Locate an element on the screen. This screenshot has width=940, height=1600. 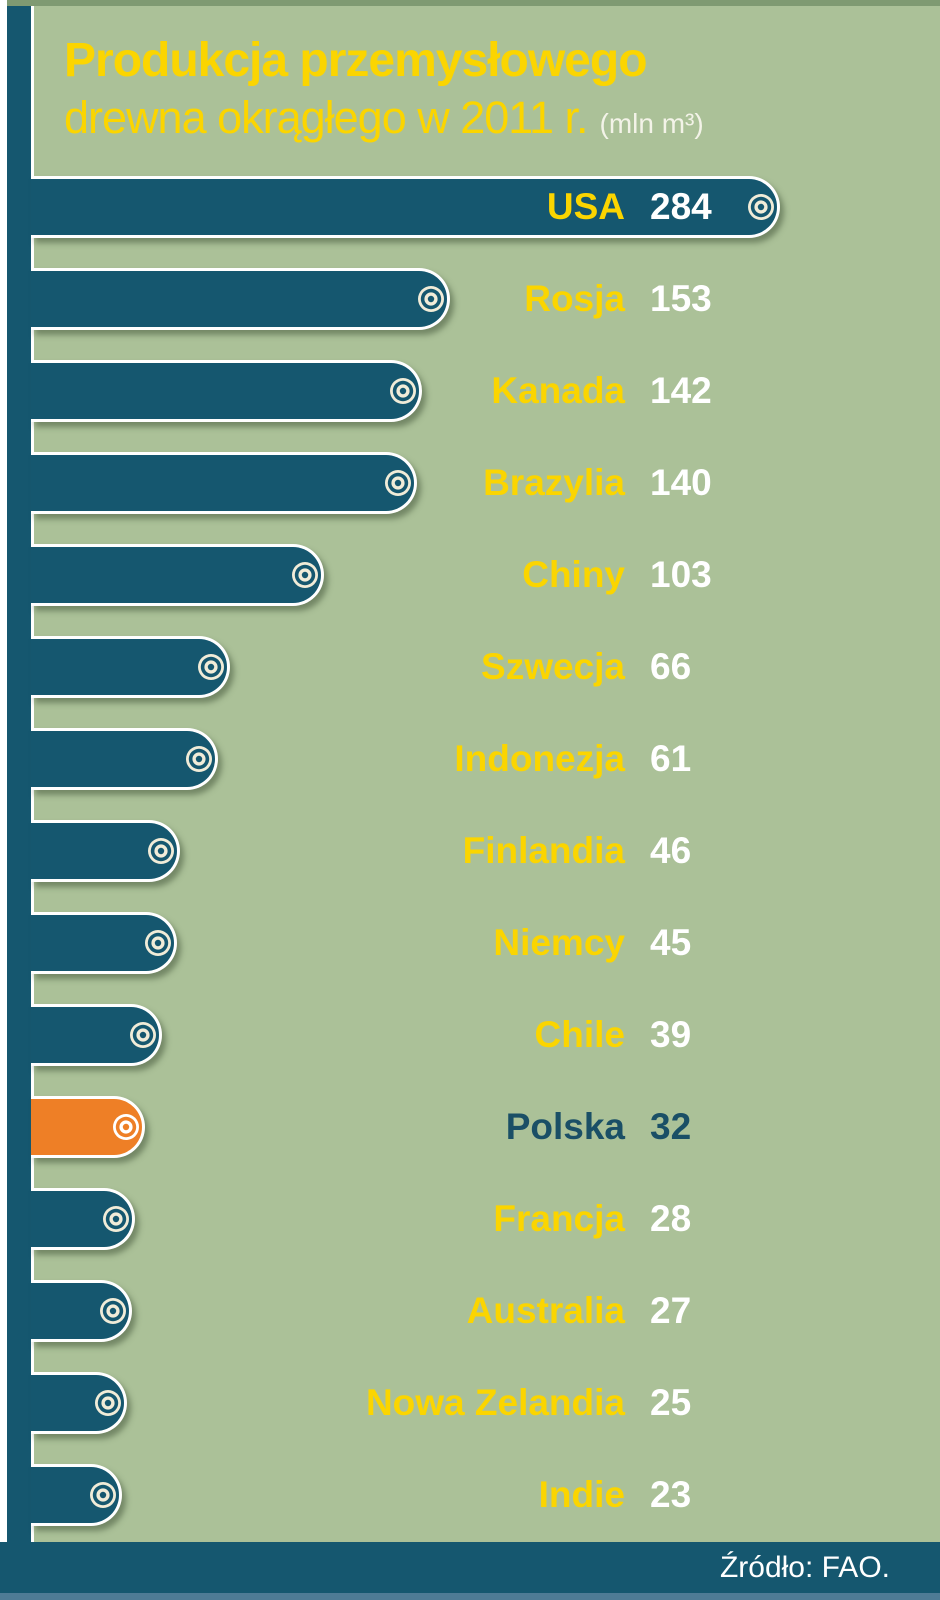
chart-row-brazylia: Brazylia 140 is located at coordinates (470, 483).